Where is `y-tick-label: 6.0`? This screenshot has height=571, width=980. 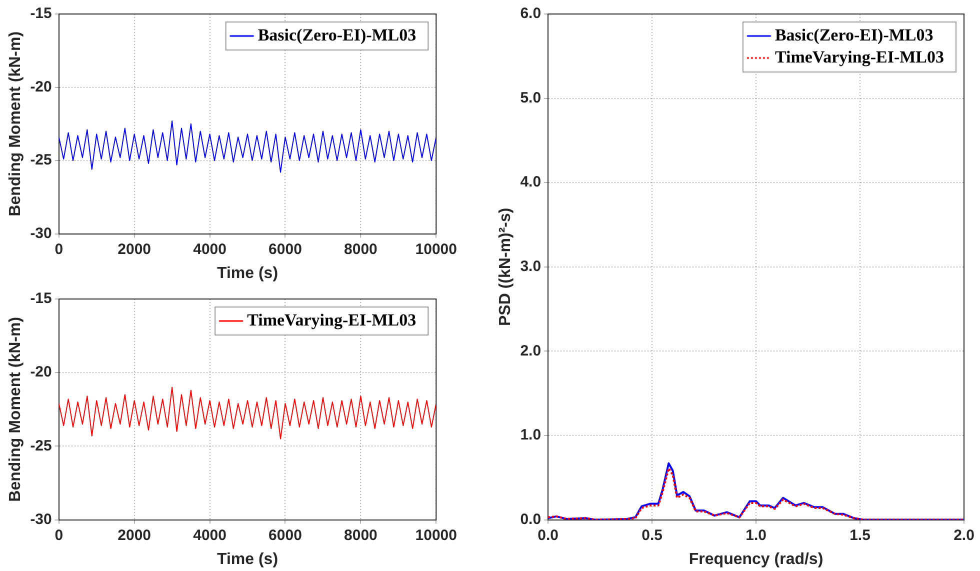 y-tick-label: 6.0 is located at coordinates (531, 13).